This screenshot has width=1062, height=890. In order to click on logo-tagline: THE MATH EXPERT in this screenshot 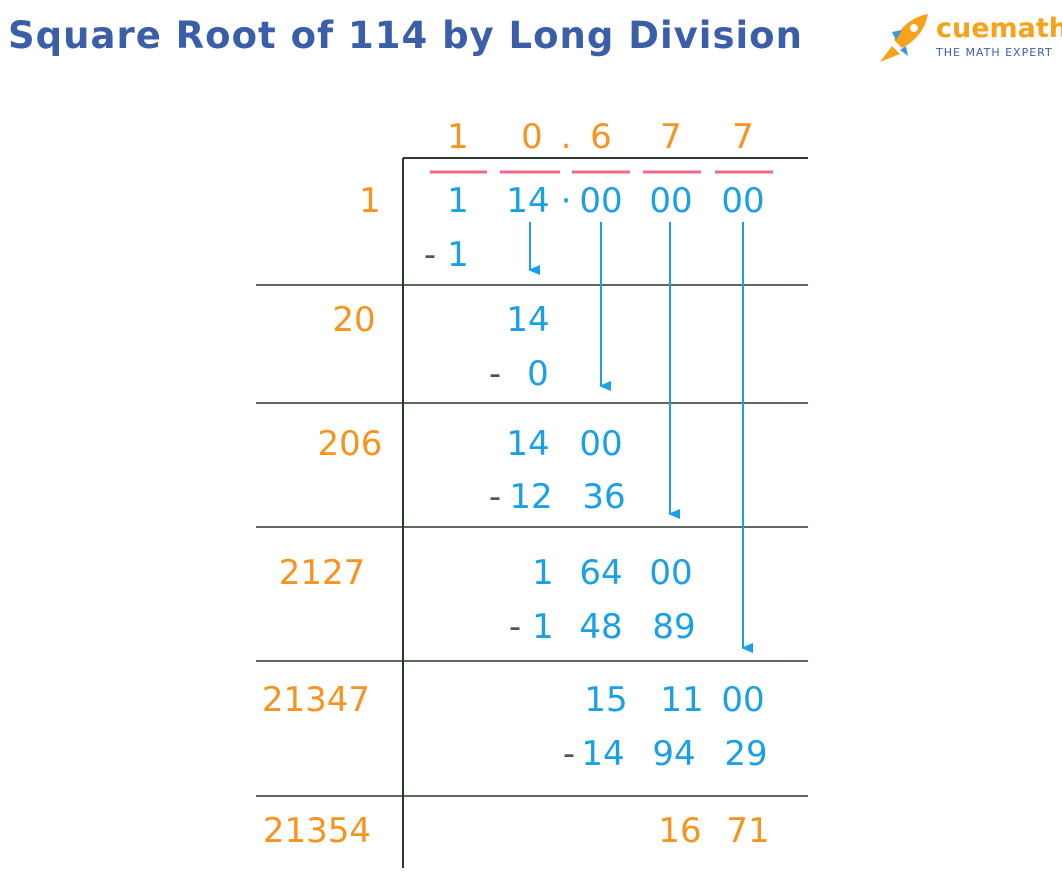, I will do `click(994, 52)`.